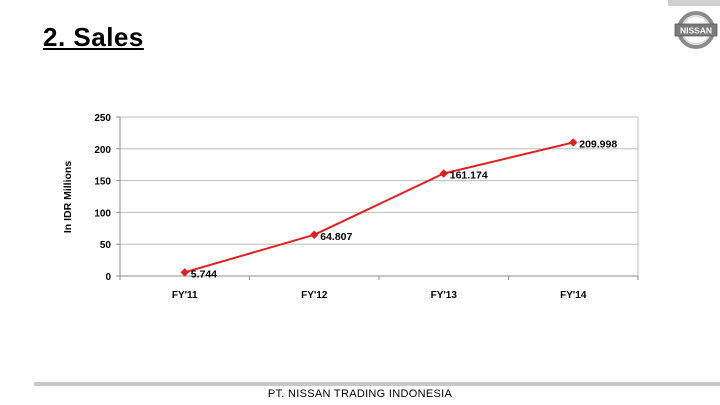  What do you see at coordinates (694, 3) in the screenshot?
I see `logo-bar` at bounding box center [694, 3].